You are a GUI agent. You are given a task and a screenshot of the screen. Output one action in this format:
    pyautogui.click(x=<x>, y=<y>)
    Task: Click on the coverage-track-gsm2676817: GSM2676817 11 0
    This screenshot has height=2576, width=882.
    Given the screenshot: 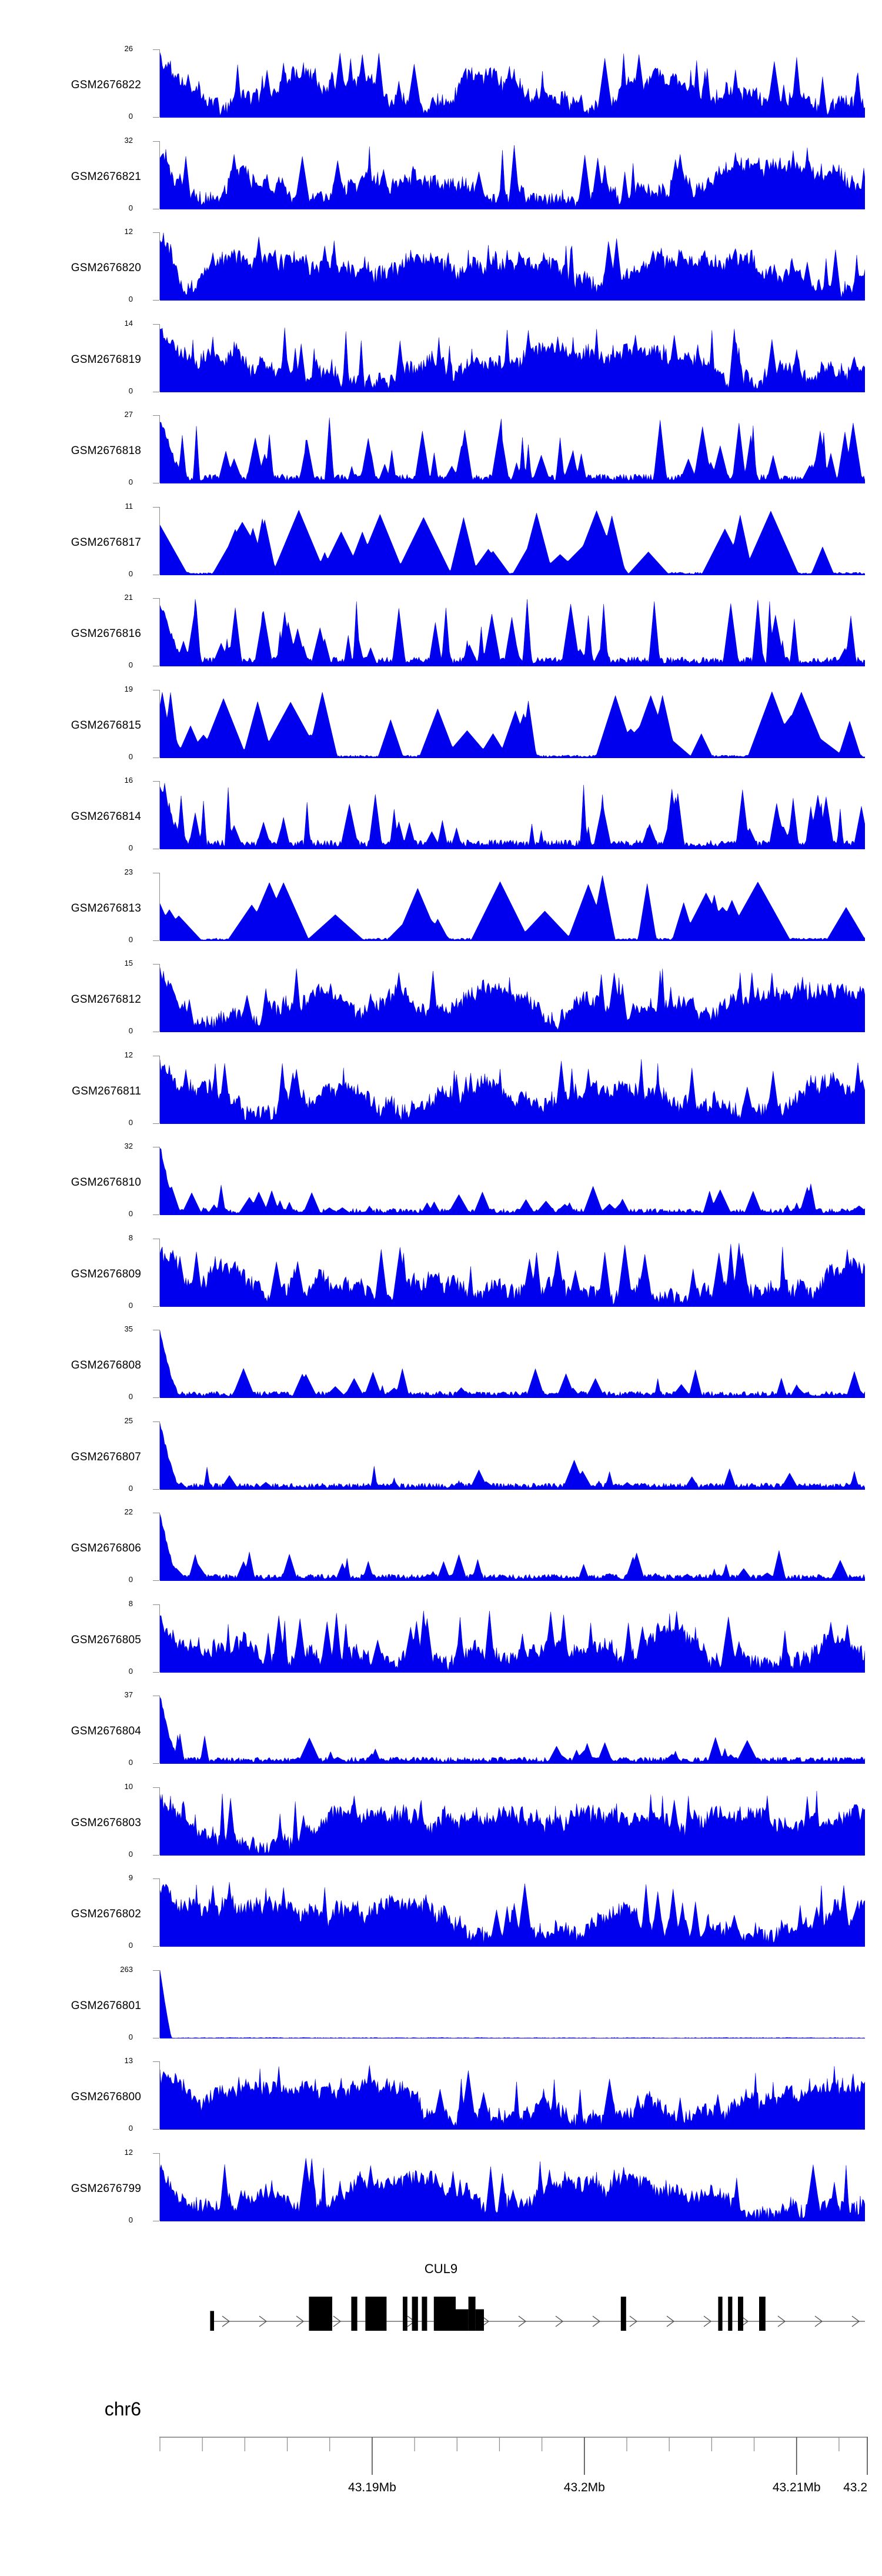 What is the action you would take?
    pyautogui.click(x=441, y=547)
    